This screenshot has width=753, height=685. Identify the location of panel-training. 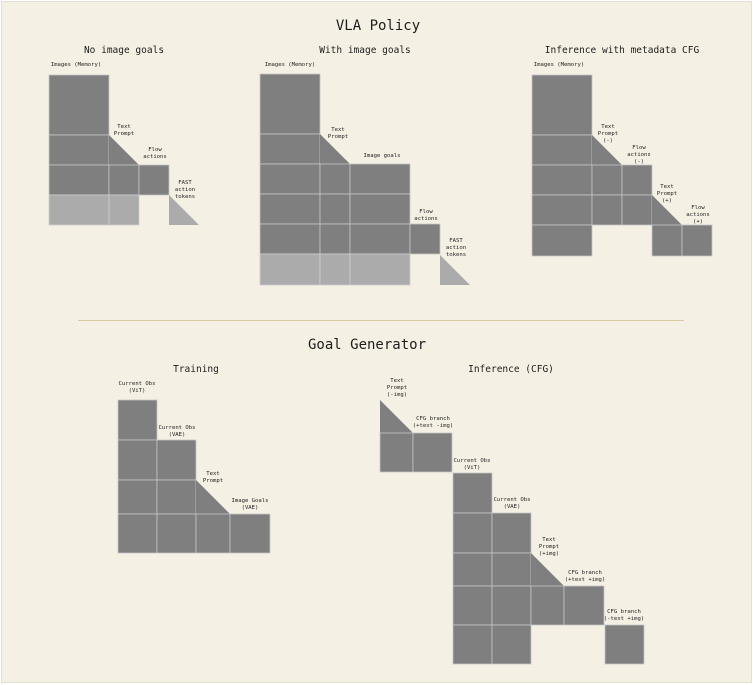
(194, 476).